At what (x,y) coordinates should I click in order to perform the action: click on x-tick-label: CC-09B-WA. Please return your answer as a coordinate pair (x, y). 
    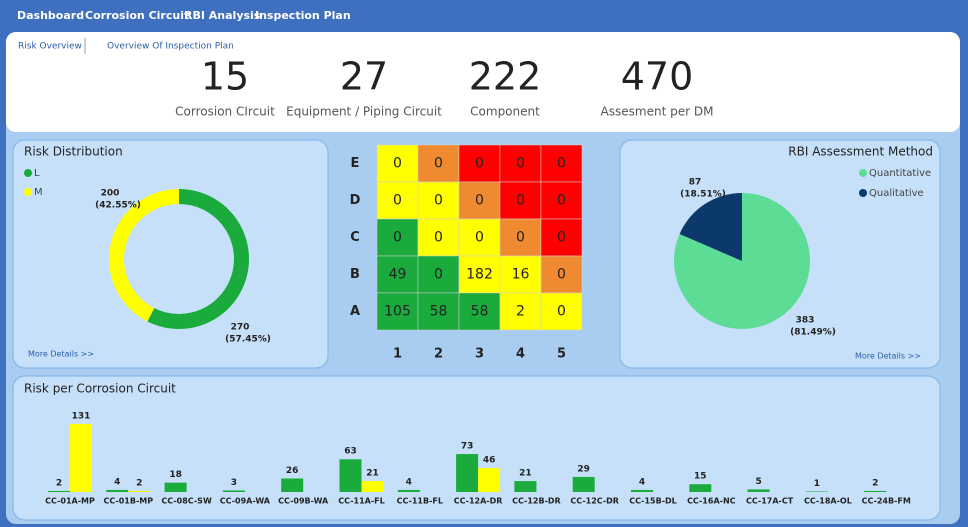
    Looking at the image, I should click on (303, 501).